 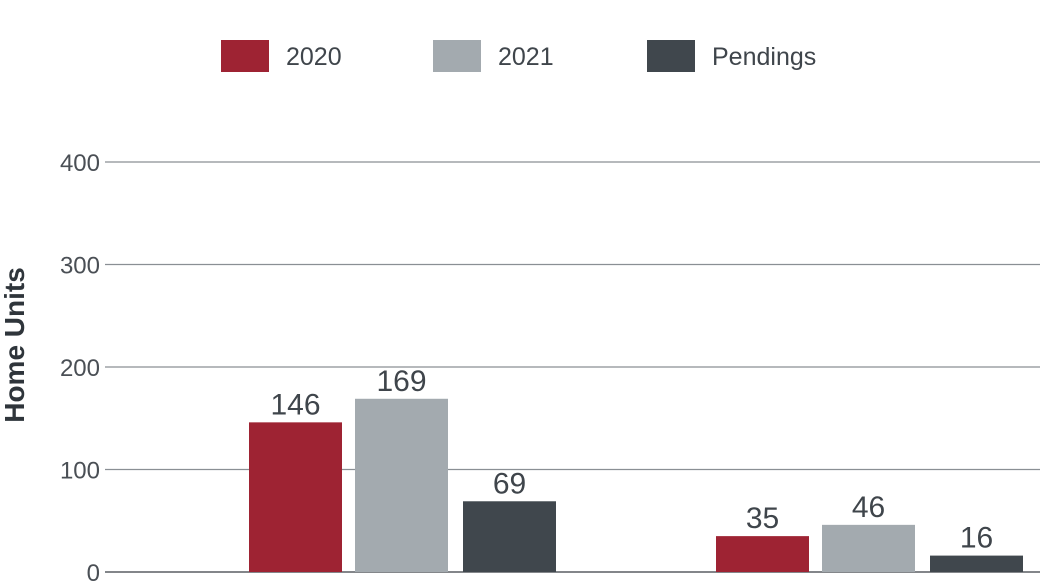 I want to click on y-tick-label: 0, so click(x=93, y=572).